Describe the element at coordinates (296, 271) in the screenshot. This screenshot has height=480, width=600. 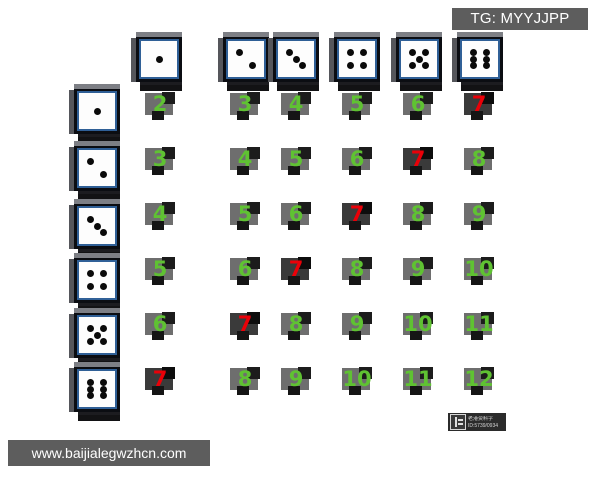
I see `sum-cell-r4-c3: 7` at that location.